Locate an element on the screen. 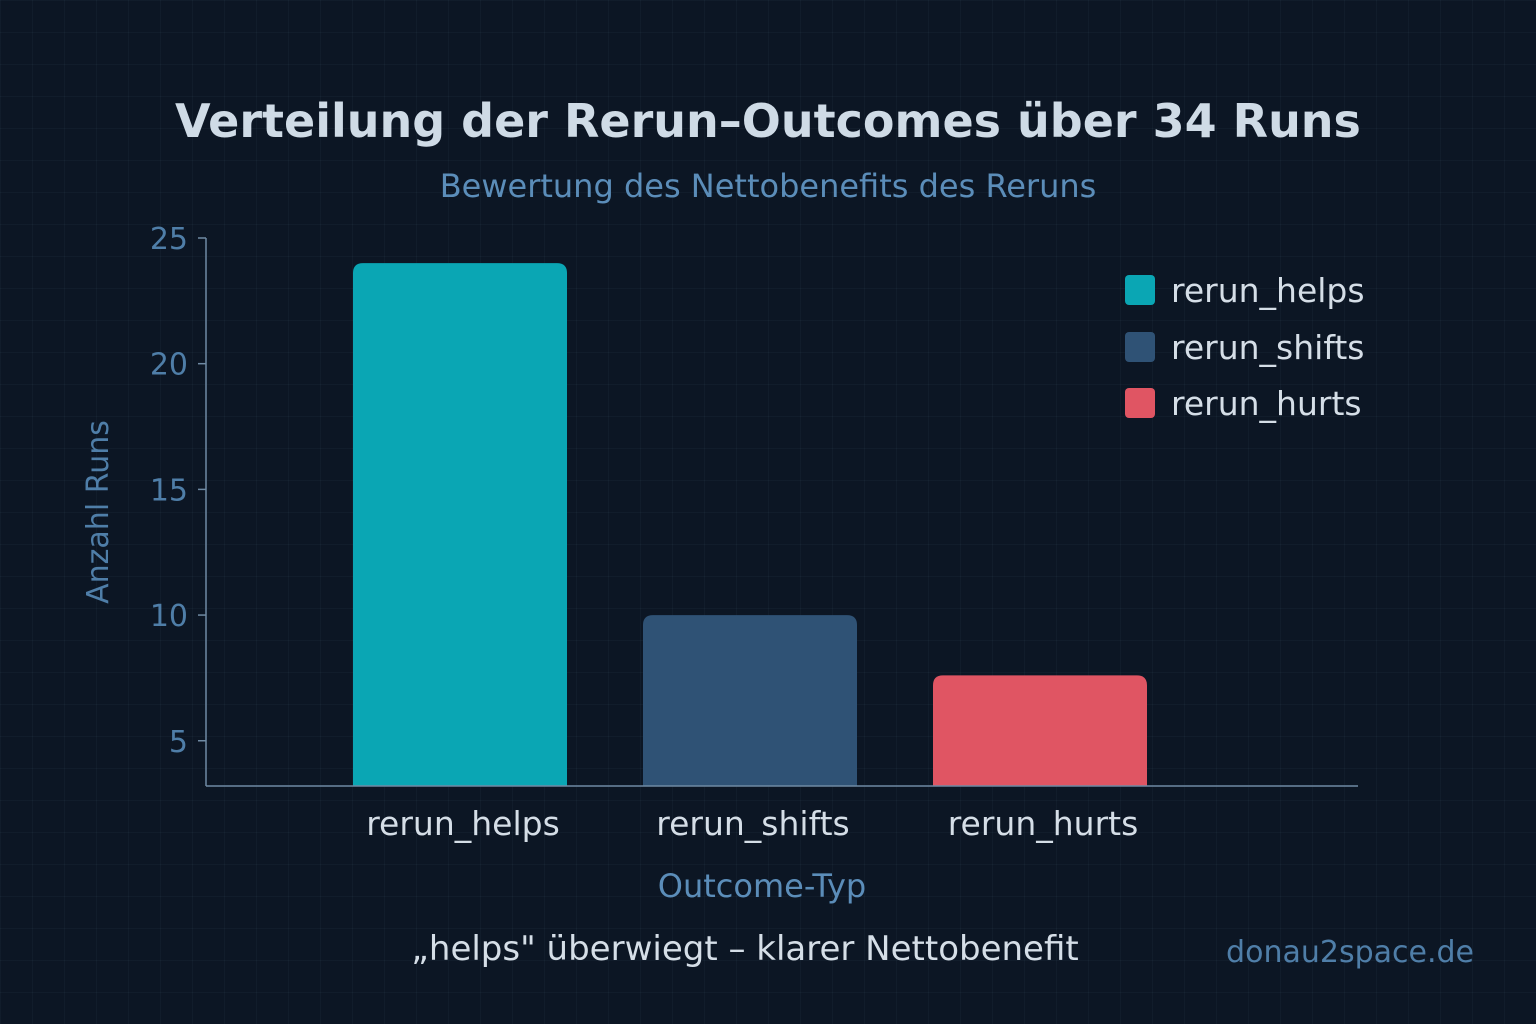 Image resolution: width=1536 pixels, height=1024 pixels. x-axis-label: Outcome-Typ is located at coordinates (762, 886).